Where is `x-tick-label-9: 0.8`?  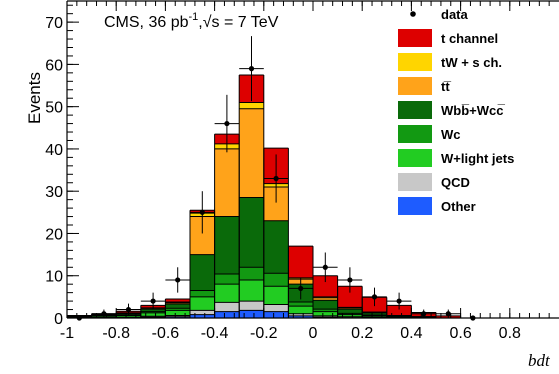
x-tick-label-9: 0.8 is located at coordinates (510, 333).